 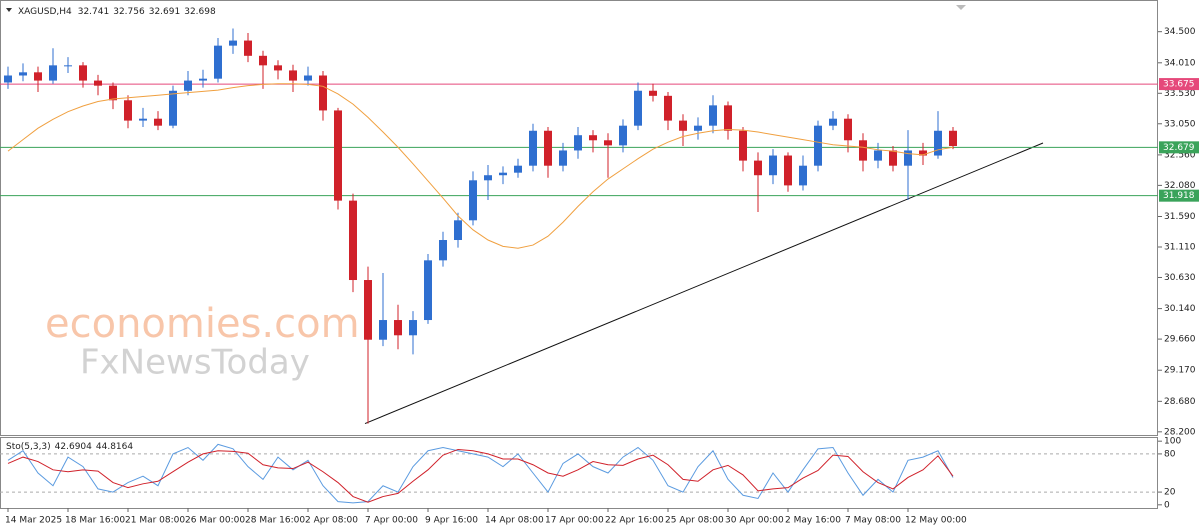 What do you see at coordinates (813, 521) in the screenshot?
I see `x-tick-label: 2 May 16:00` at bounding box center [813, 521].